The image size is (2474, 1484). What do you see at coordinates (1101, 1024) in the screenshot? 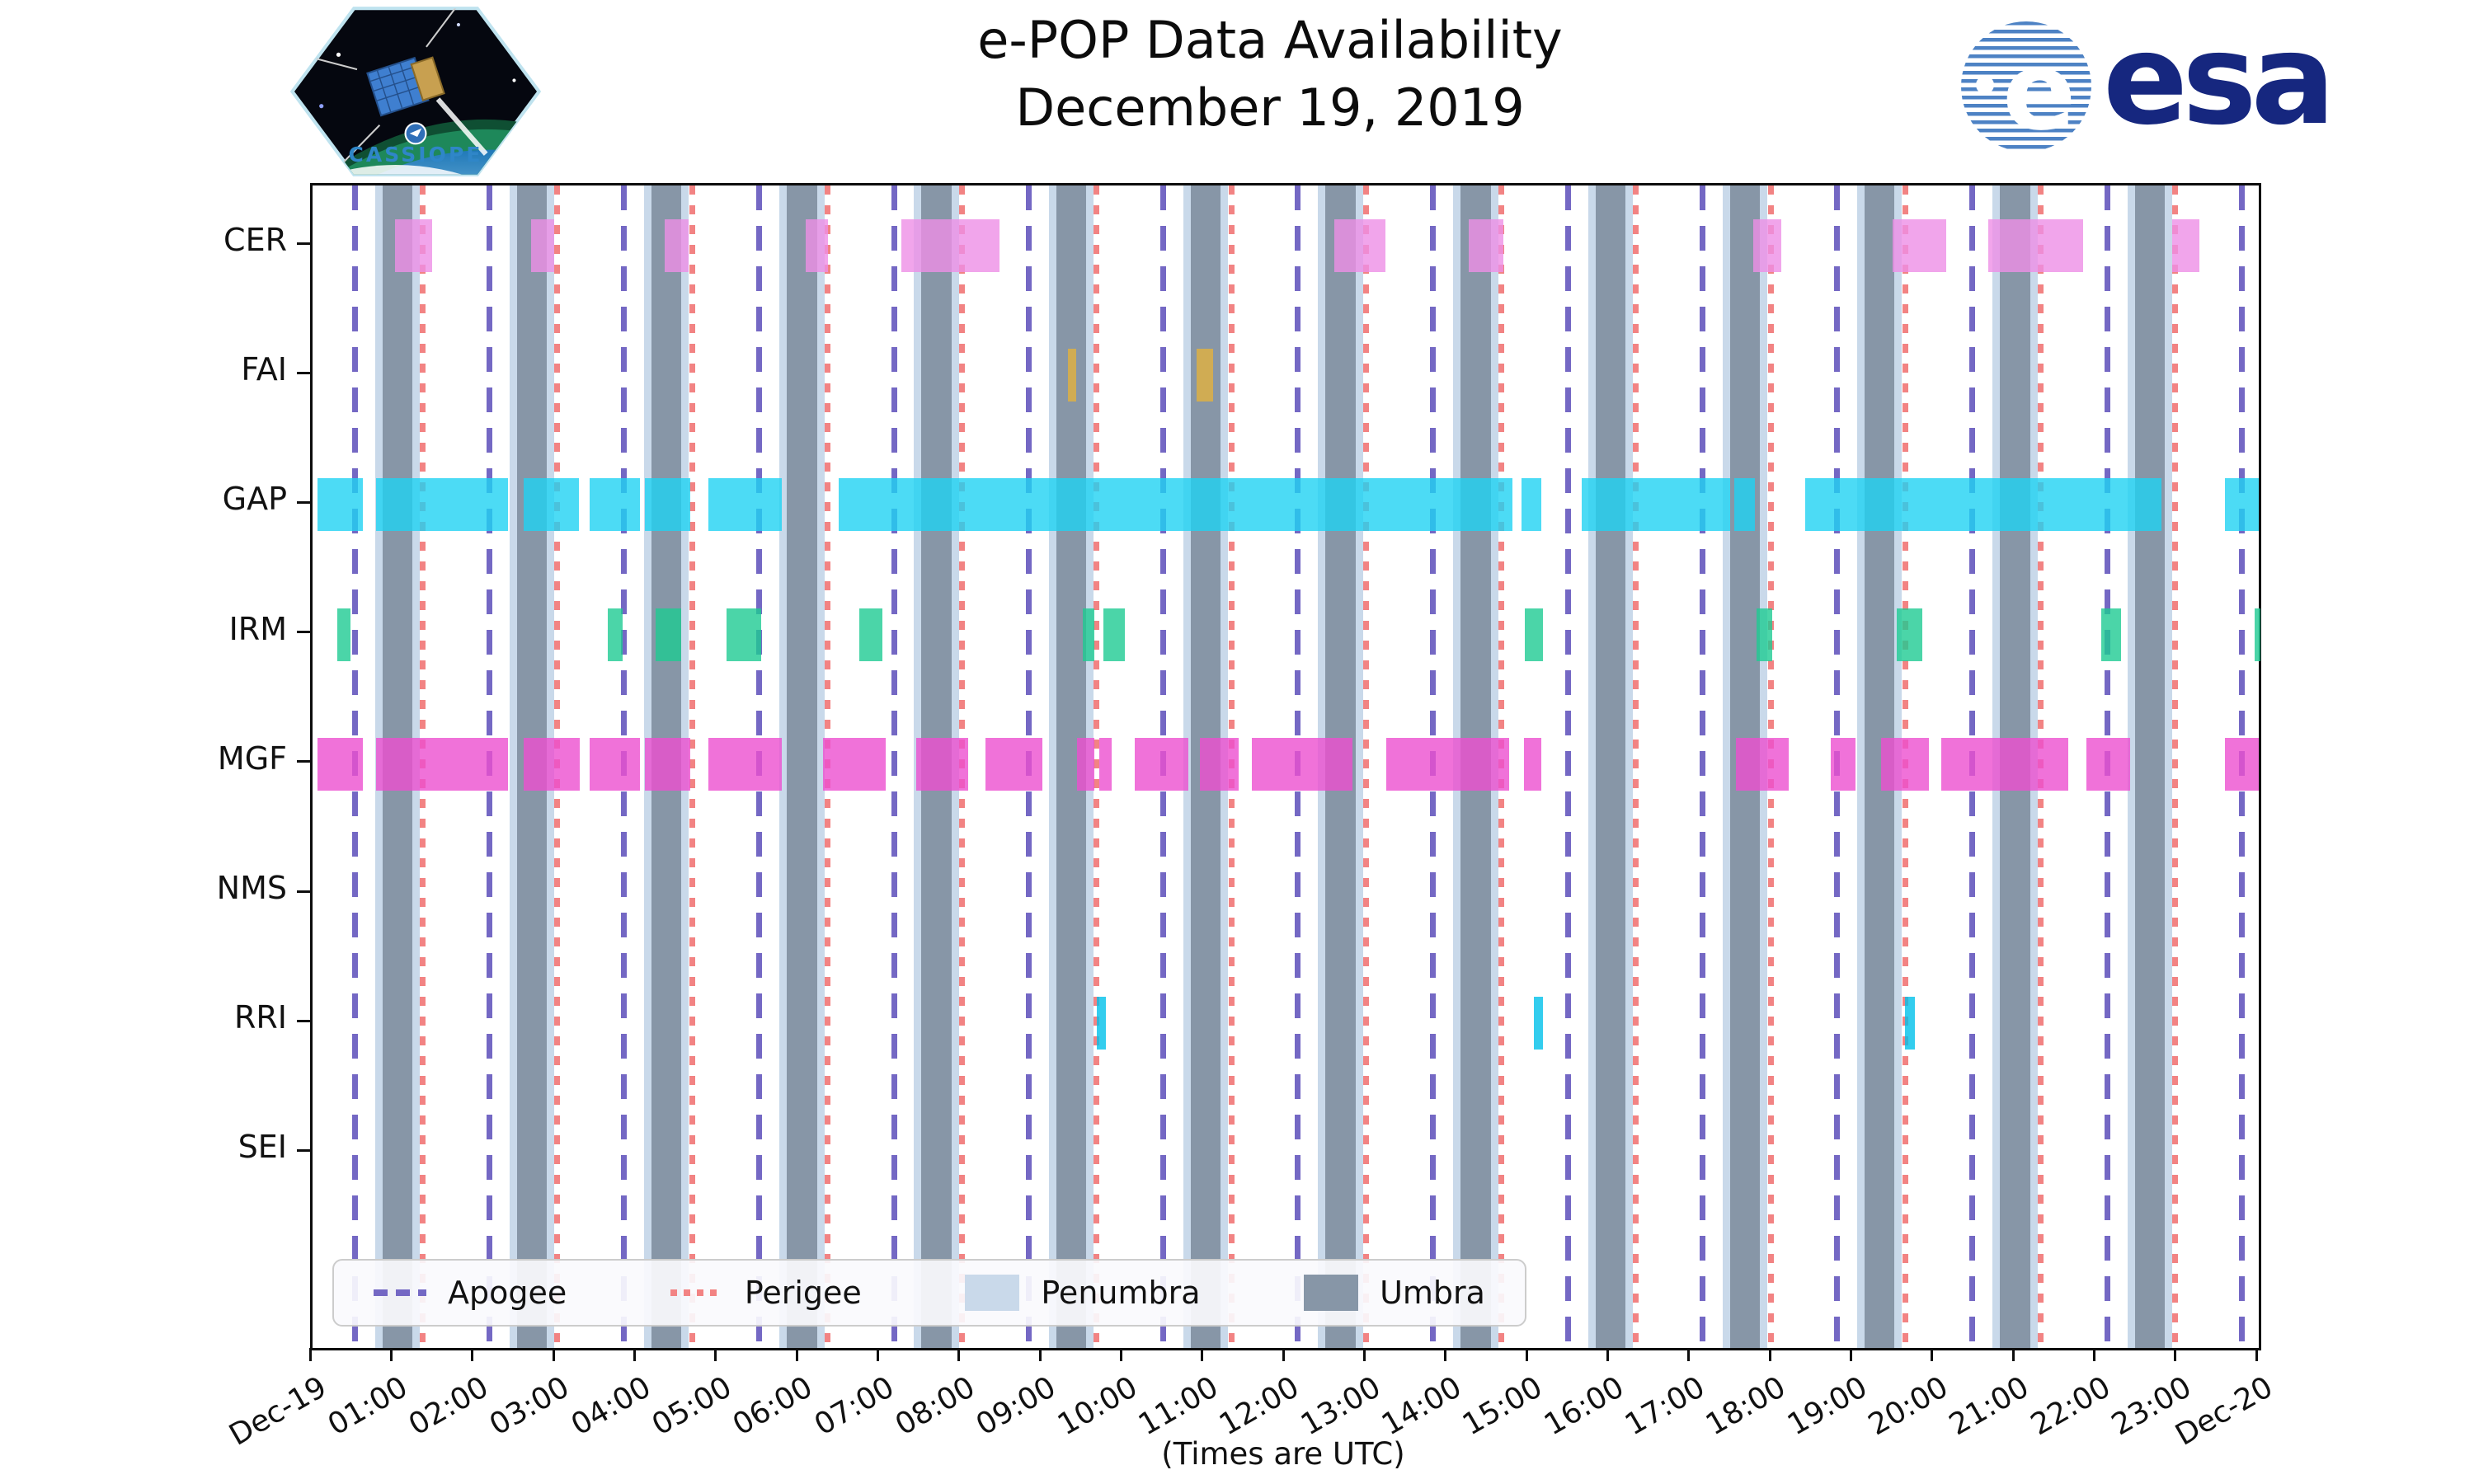
I see `availability-bar-RRI` at bounding box center [1101, 1024].